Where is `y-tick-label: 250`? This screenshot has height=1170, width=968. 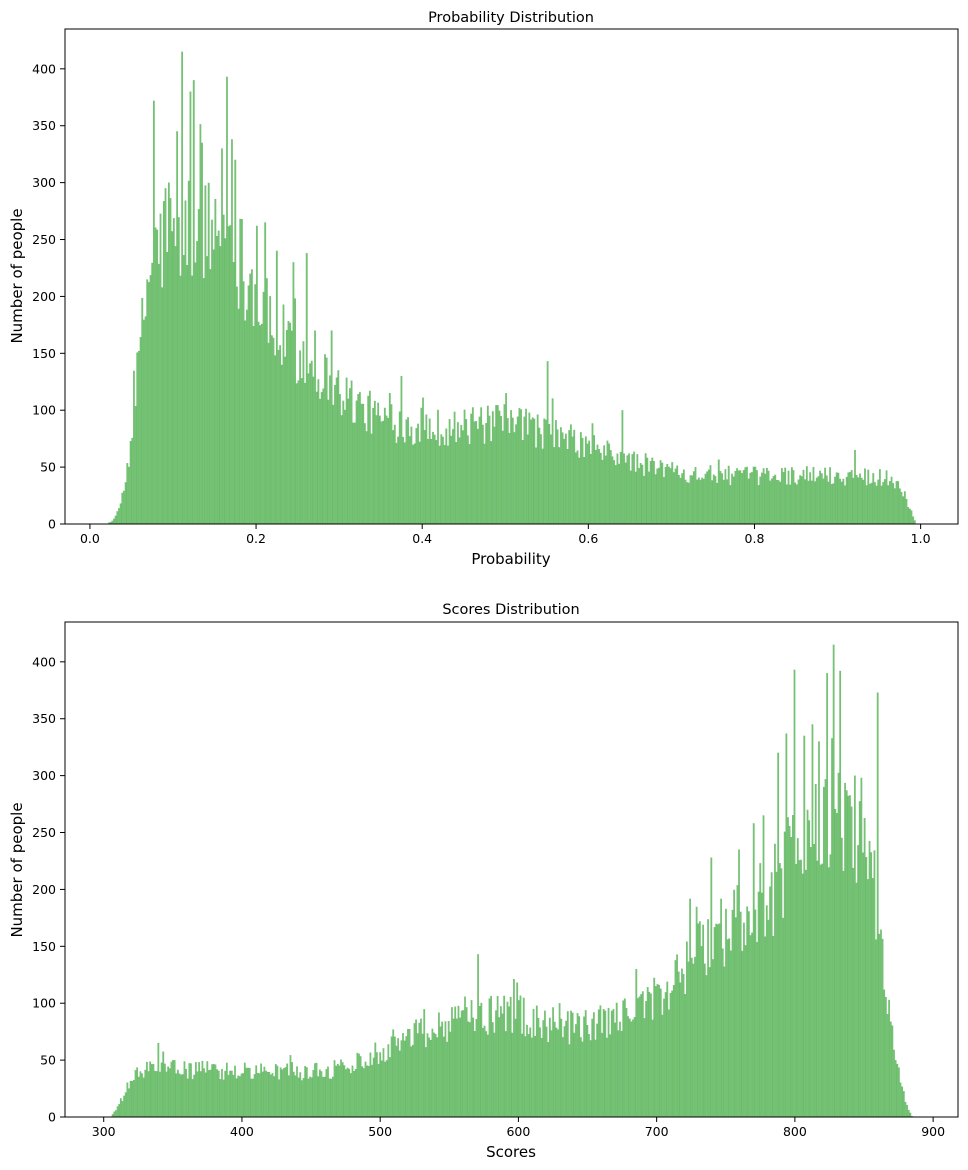 y-tick-label: 250 is located at coordinates (44, 239).